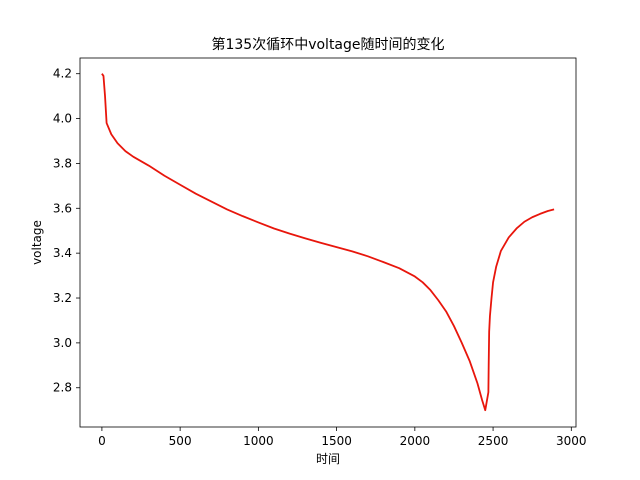  I want to click on y-axis-label: voltage, so click(37, 242).